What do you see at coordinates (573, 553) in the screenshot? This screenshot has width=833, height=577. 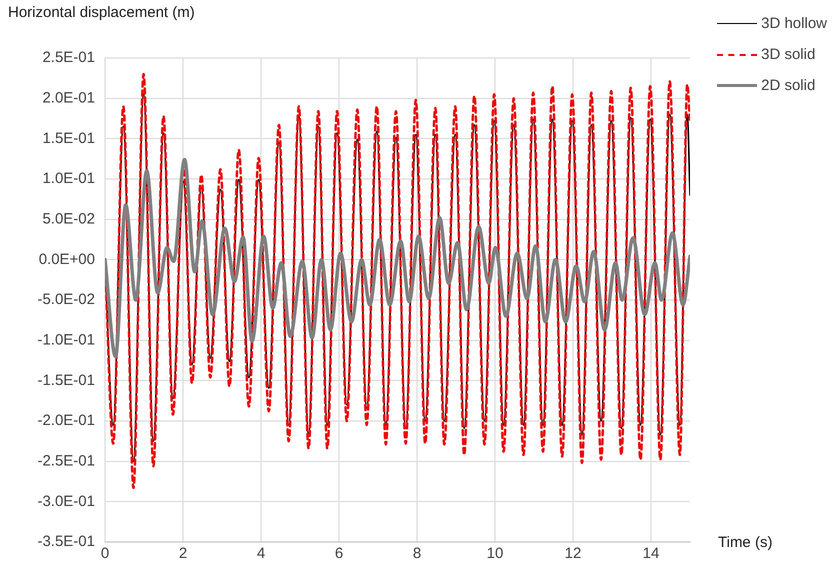 I see `x-tick-label: 12` at bounding box center [573, 553].